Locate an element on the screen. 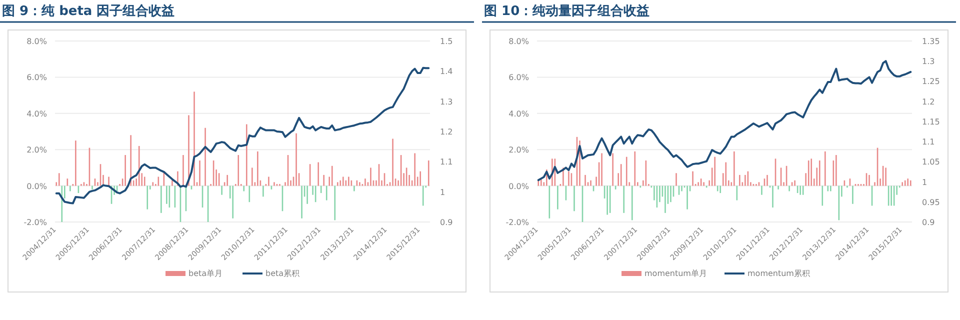  line-series is located at coordinates (724, 121).